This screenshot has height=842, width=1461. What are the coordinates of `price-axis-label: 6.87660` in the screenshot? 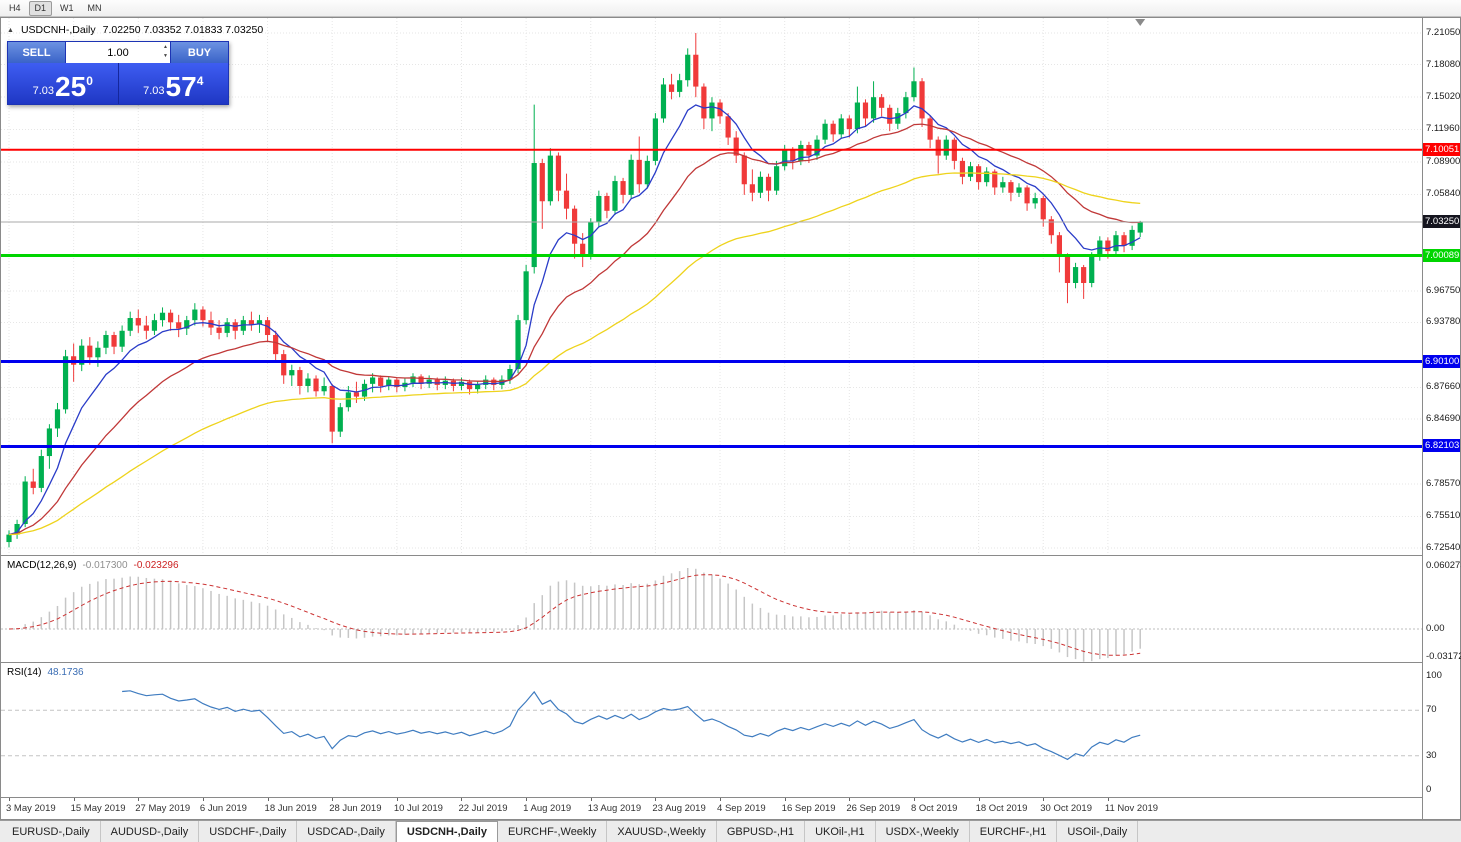 It's located at (1443, 387).